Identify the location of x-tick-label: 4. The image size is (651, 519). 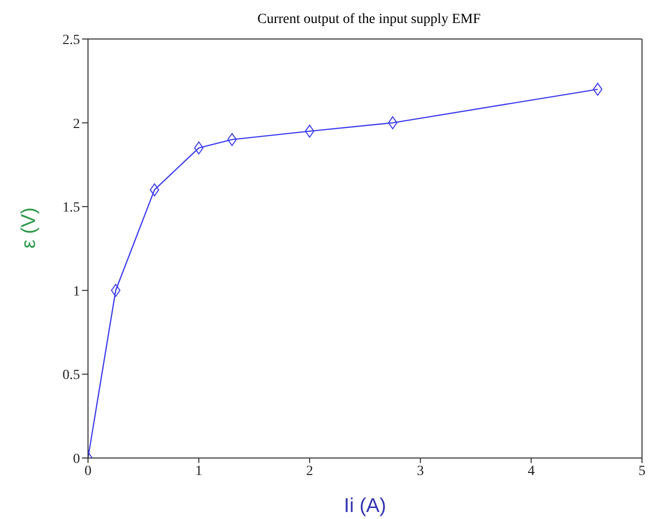
(531, 471).